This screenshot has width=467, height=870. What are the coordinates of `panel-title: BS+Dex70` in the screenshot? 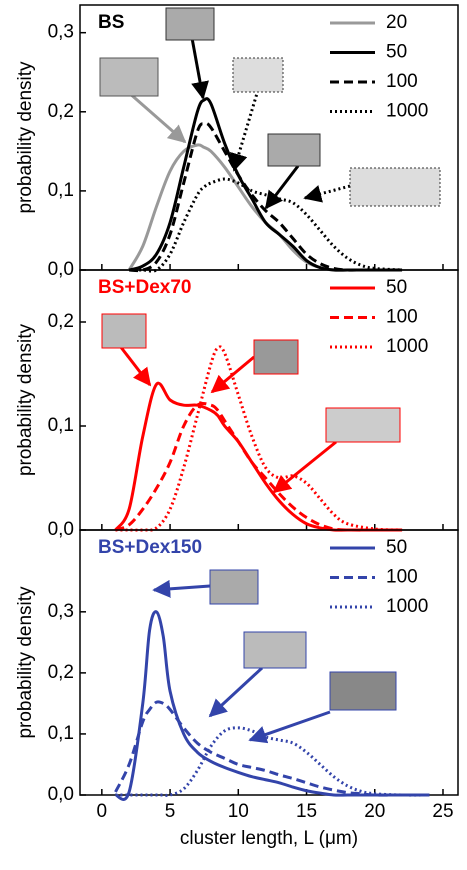 It's located at (144, 287).